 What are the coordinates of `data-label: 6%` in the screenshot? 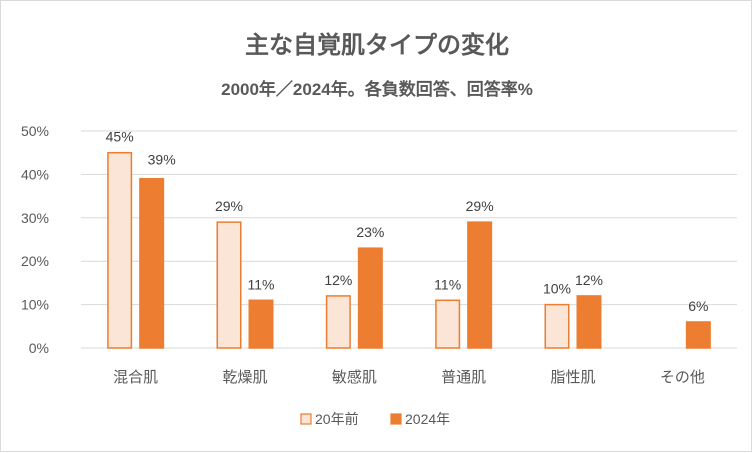 It's located at (698, 306).